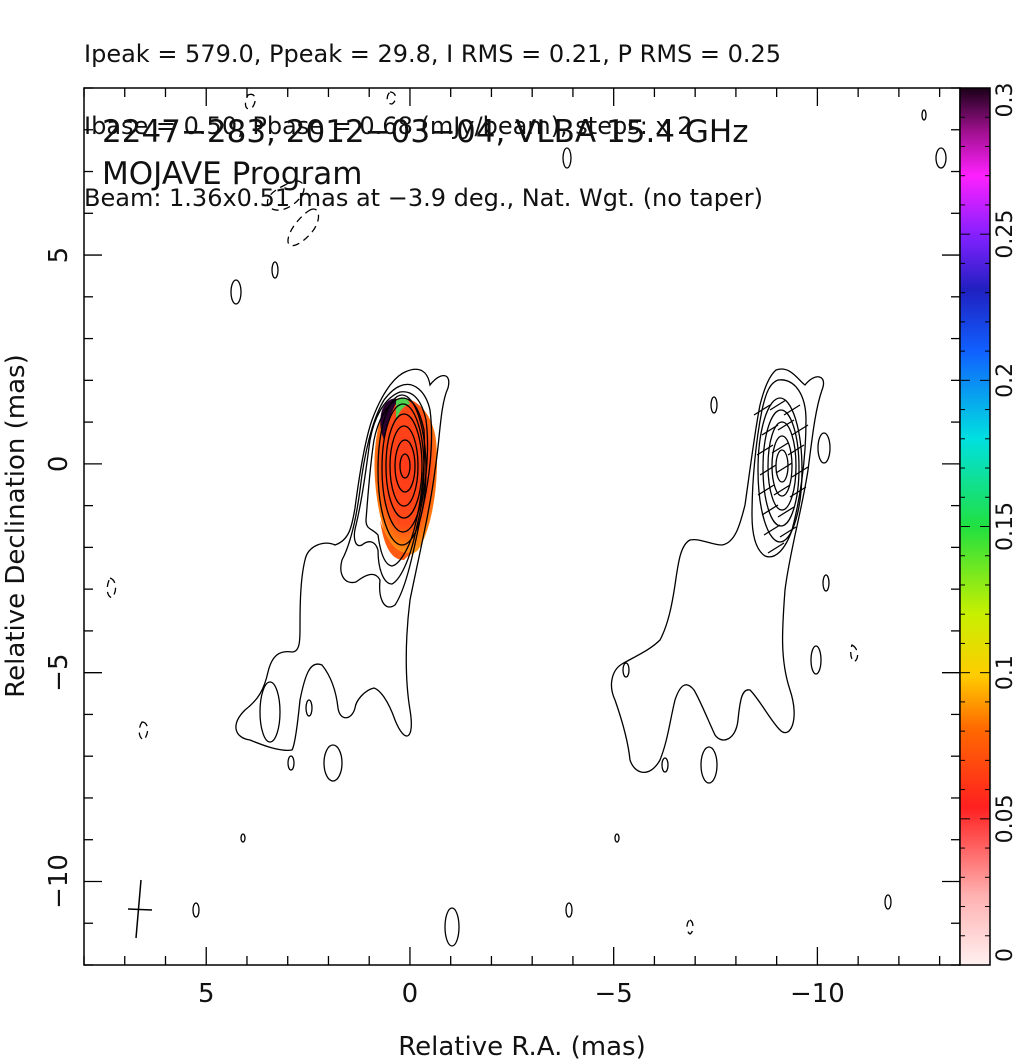 This screenshot has width=1022, height=1061. Describe the element at coordinates (59, 881) in the screenshot. I see `y-tick-label: −10` at that location.